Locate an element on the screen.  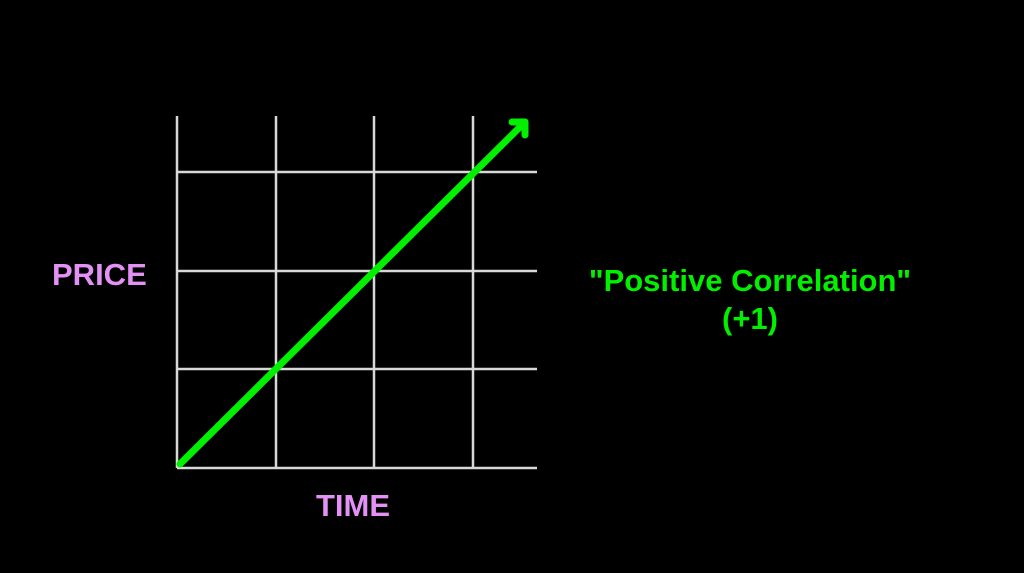
y-axis-label: PRICE is located at coordinates (99, 274).